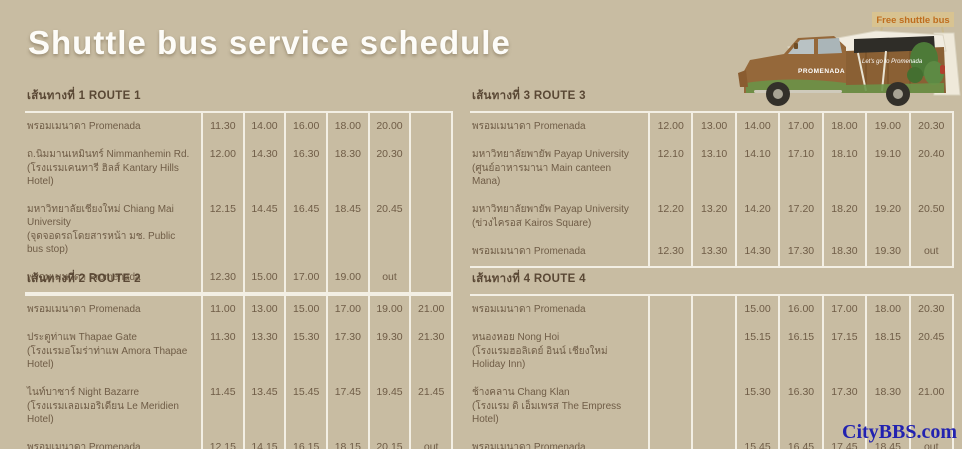 The width and height of the screenshot is (962, 449). What do you see at coordinates (669, 217) in the screenshot?
I see `time-cell: 12.20` at bounding box center [669, 217].